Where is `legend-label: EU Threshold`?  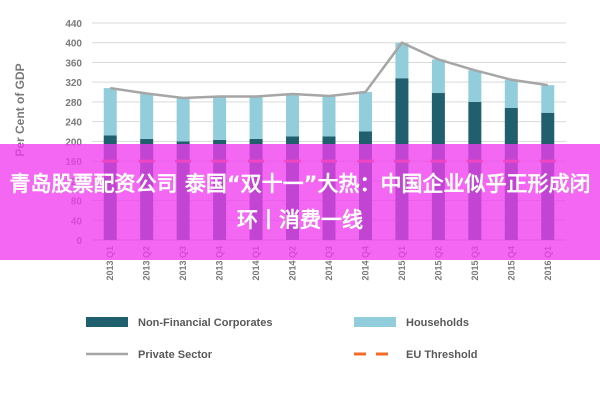
legend-label: EU Threshold is located at coordinates (442, 355).